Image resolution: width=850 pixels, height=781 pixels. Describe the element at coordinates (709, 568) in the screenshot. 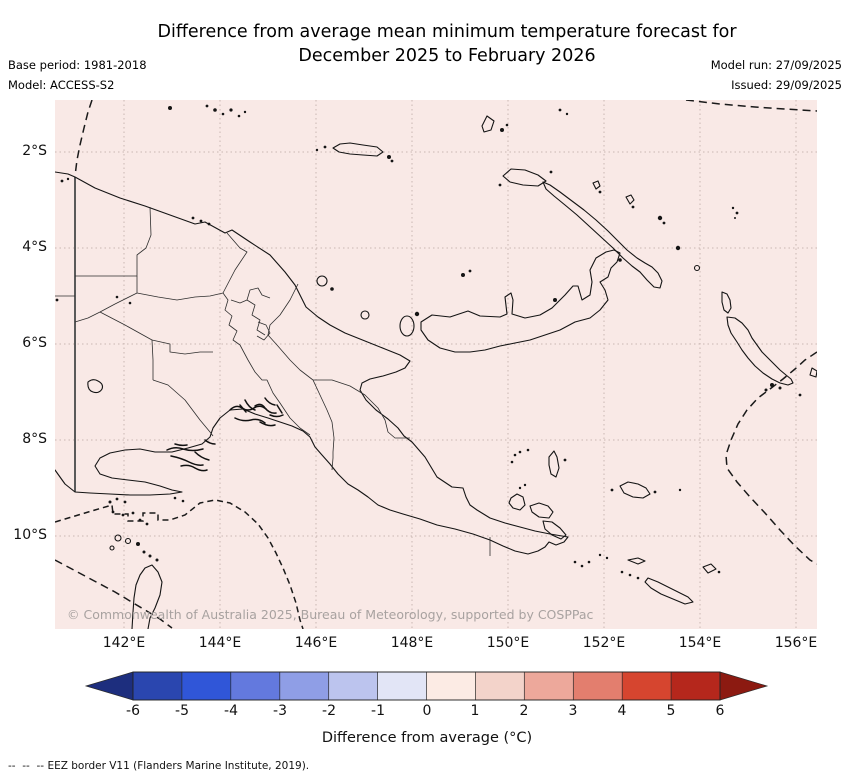

I see `rossel-island` at that location.